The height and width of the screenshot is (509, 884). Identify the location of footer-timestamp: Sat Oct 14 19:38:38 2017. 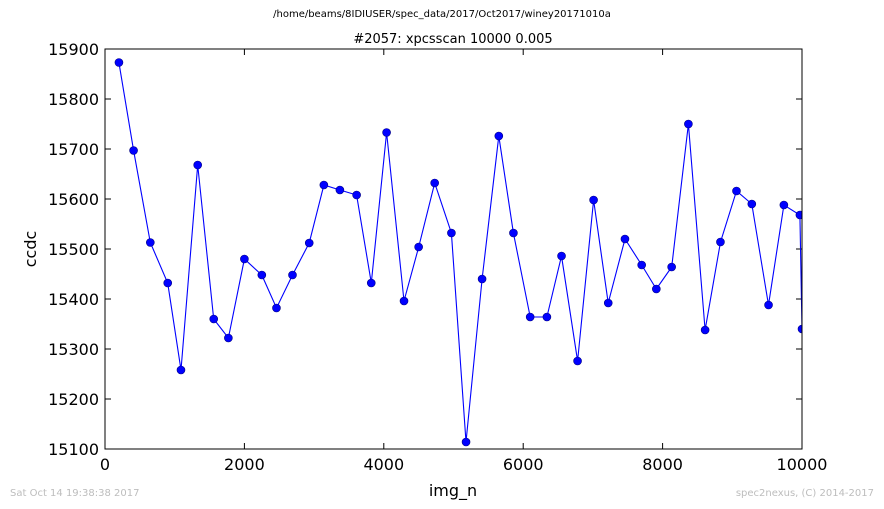
(75, 493).